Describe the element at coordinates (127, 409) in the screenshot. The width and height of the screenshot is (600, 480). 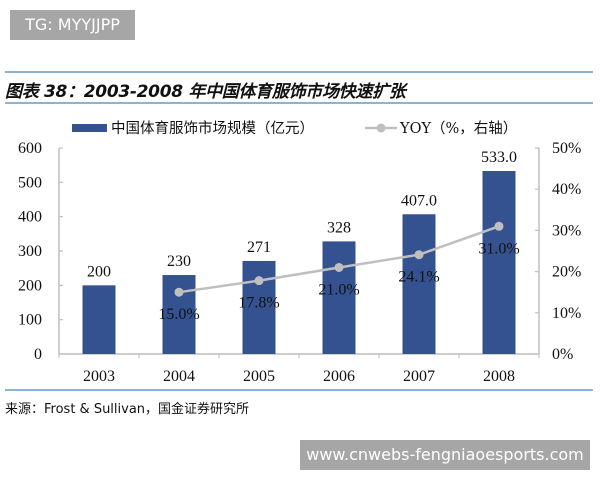
I see `source-note: 来源：Frost & Sullivan，国金证券研究所` at that location.